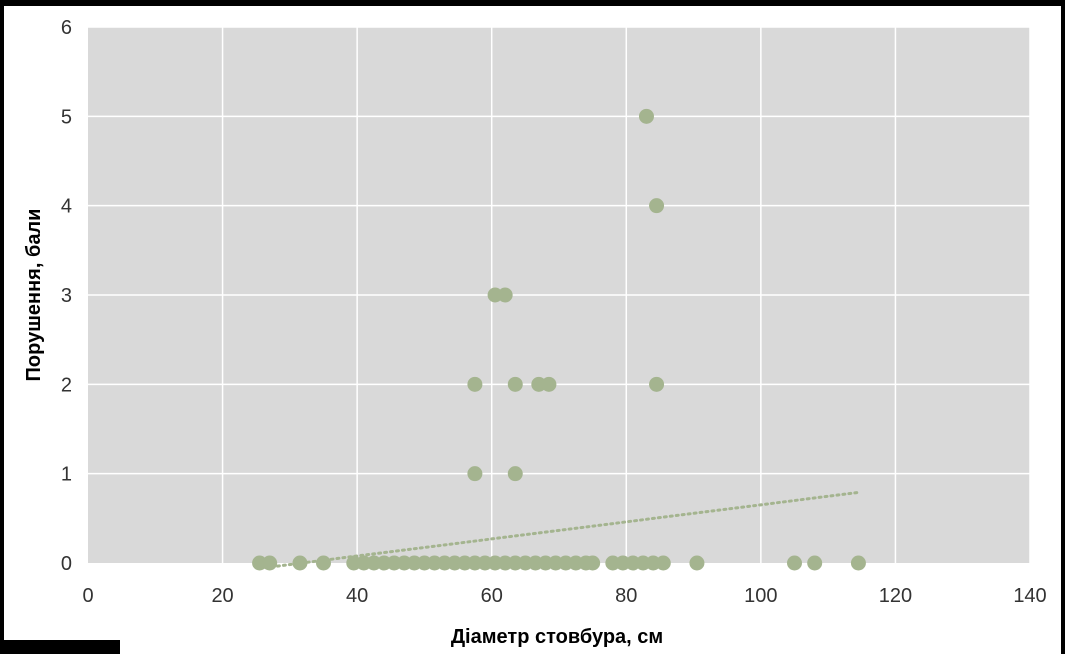 The height and width of the screenshot is (654, 1065). Describe the element at coordinates (222, 596) in the screenshot. I see `x-tick-label: 20` at that location.